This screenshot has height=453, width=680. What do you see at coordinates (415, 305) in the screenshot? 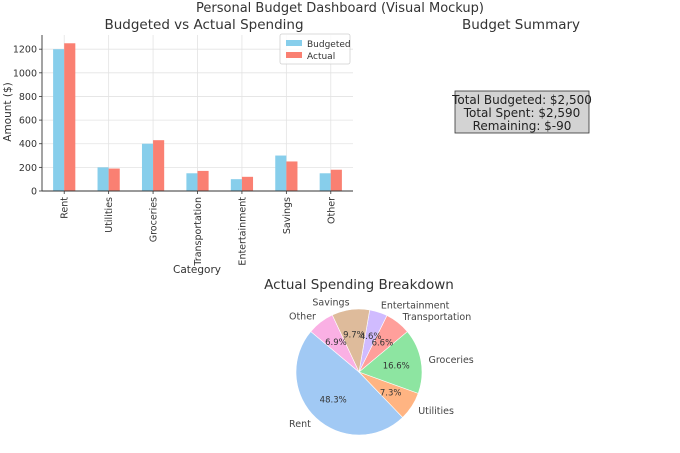
I see `pie-label-entertainment: Entertainment` at bounding box center [415, 305].